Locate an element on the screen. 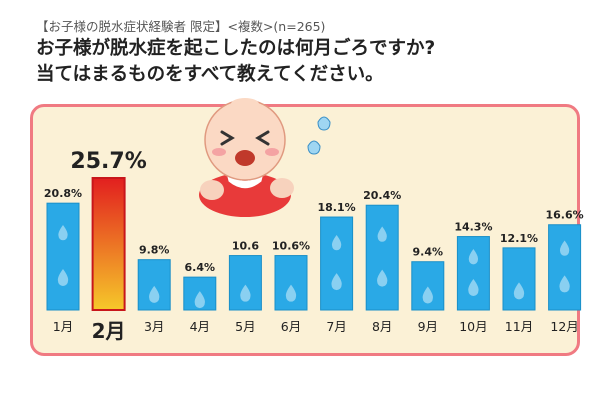  value-label: 20.4% is located at coordinates (382, 195).